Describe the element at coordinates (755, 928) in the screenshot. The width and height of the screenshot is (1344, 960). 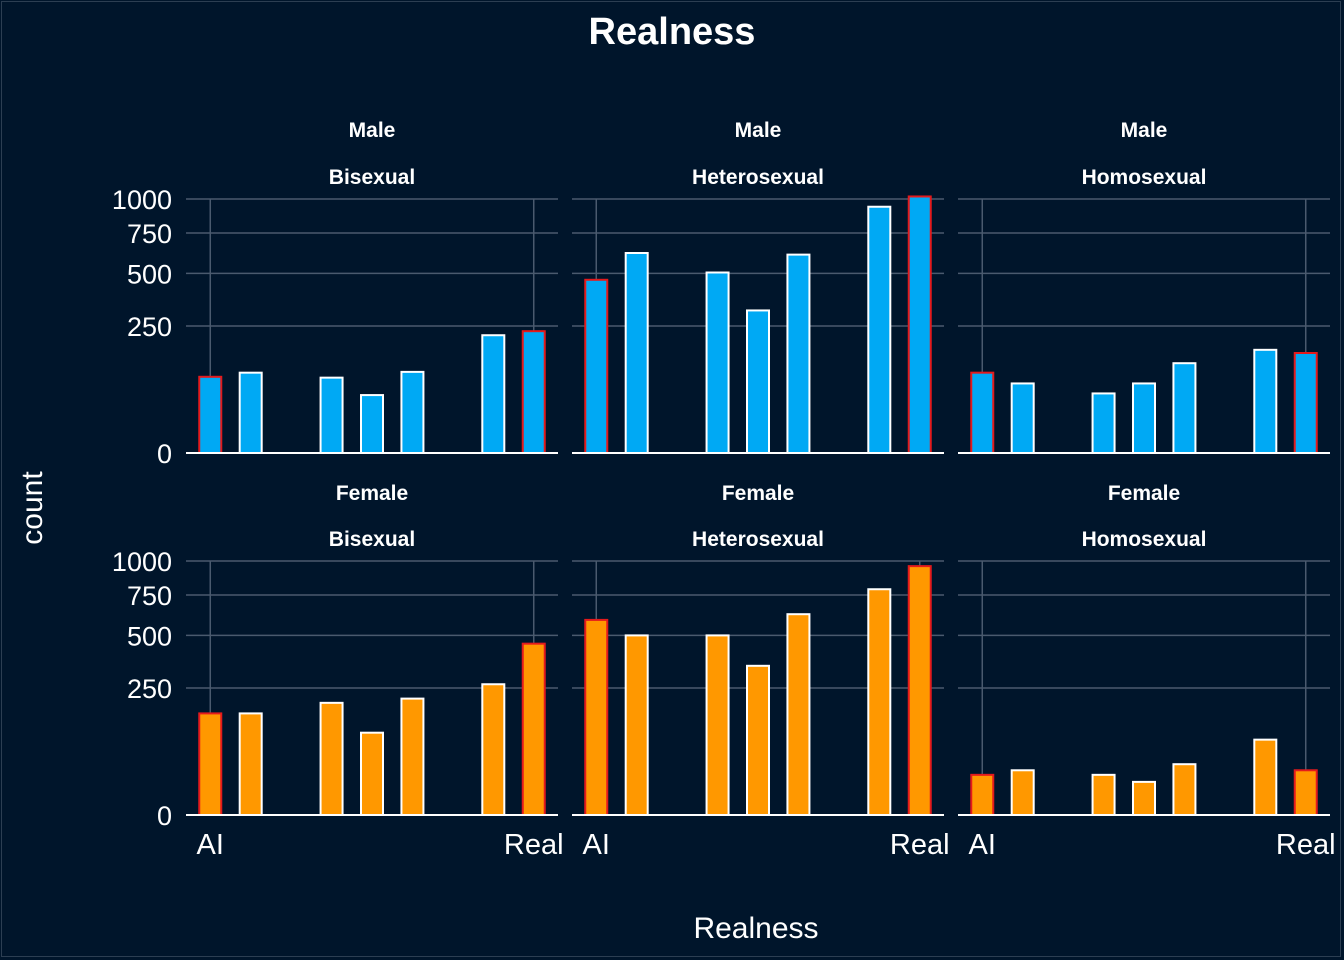
I see `x-axis-title: Realness` at that location.